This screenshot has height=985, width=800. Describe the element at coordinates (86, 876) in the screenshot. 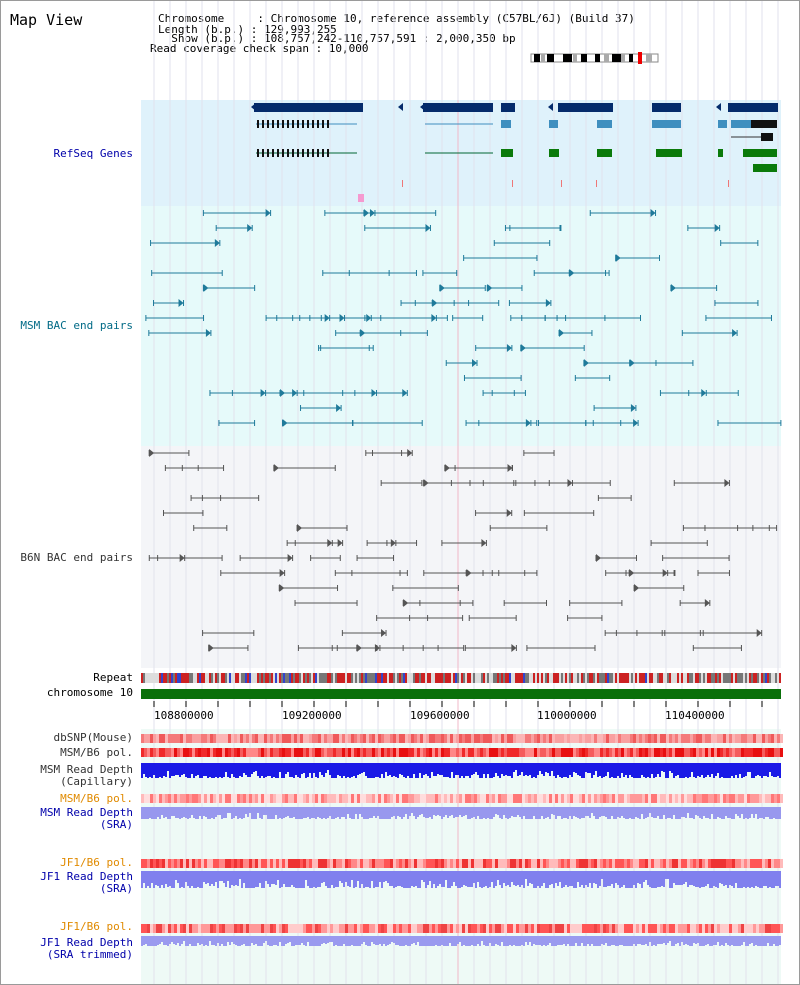

I see `track-label-jf1-depth: JF1 Read Depth` at that location.